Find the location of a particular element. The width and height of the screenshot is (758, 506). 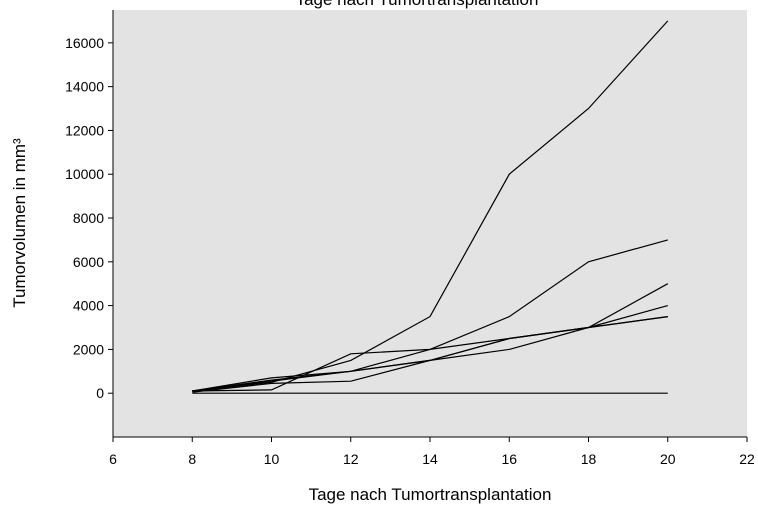

x-axis-label: Tage nach Tumortransplantation is located at coordinates (430, 494).